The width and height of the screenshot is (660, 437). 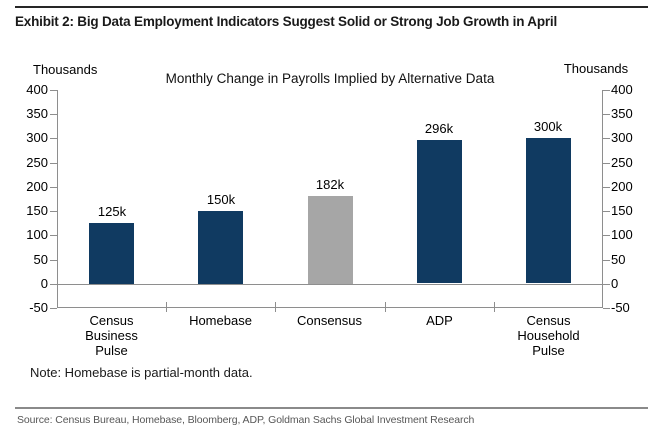 I want to click on y-axis-left-tick-label: 350, so click(x=37, y=114).